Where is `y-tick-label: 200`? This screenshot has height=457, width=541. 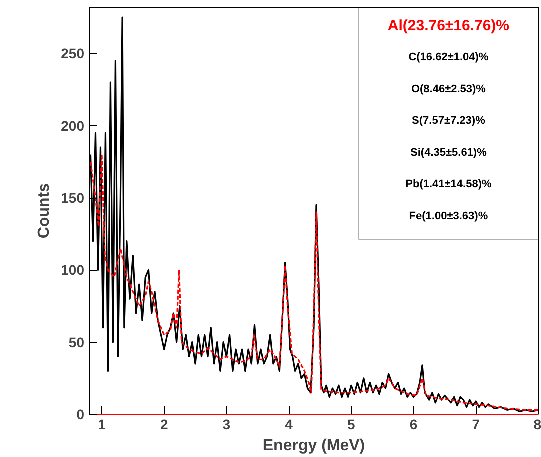
y-tick-label: 200 is located at coordinates (73, 126).